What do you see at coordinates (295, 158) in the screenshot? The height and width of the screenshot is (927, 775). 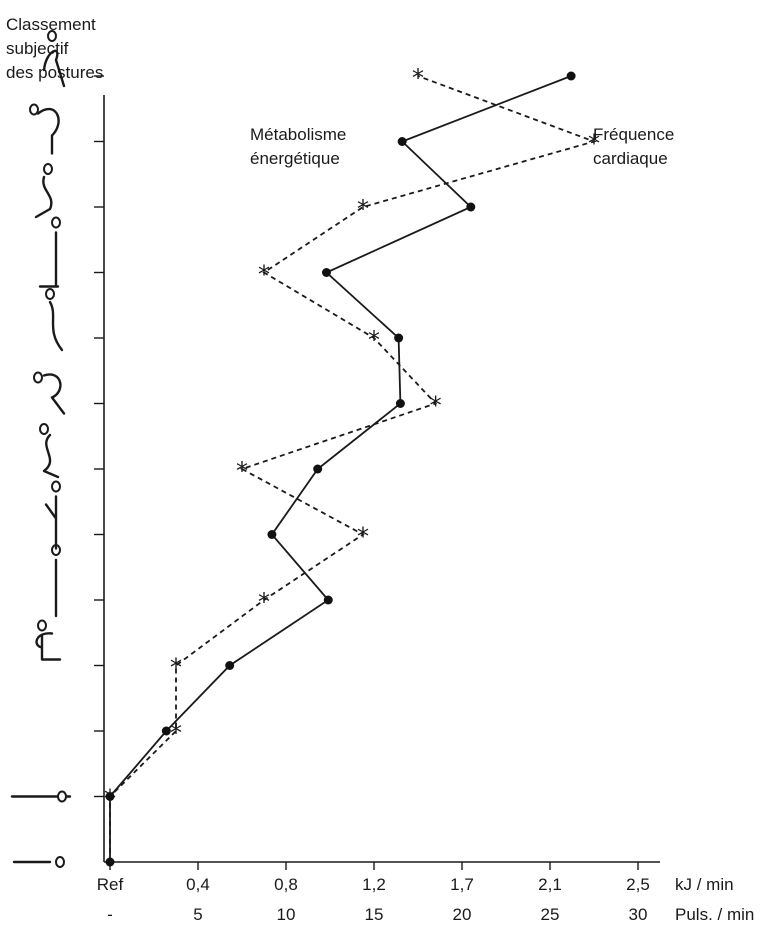 I see `series-label-line: énergétique` at bounding box center [295, 158].